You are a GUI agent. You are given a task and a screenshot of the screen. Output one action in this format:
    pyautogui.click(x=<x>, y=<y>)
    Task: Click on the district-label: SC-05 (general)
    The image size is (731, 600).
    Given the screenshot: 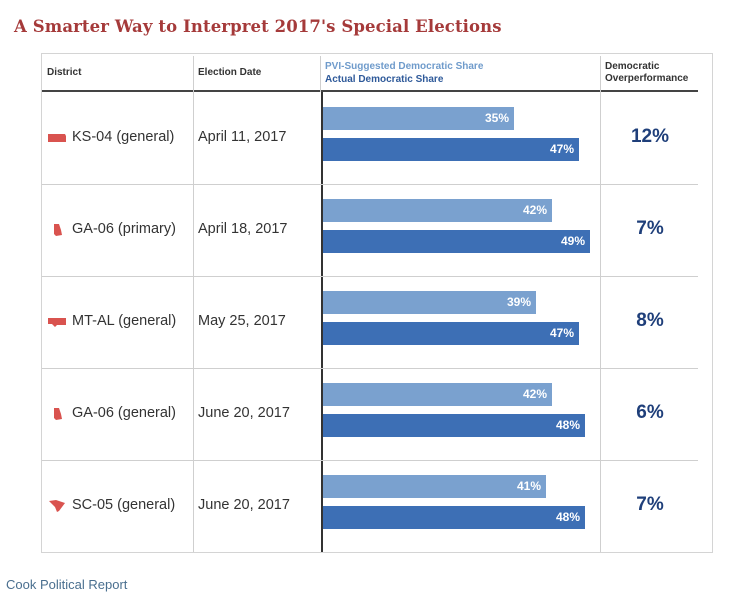 What is the action you would take?
    pyautogui.click(x=124, y=505)
    